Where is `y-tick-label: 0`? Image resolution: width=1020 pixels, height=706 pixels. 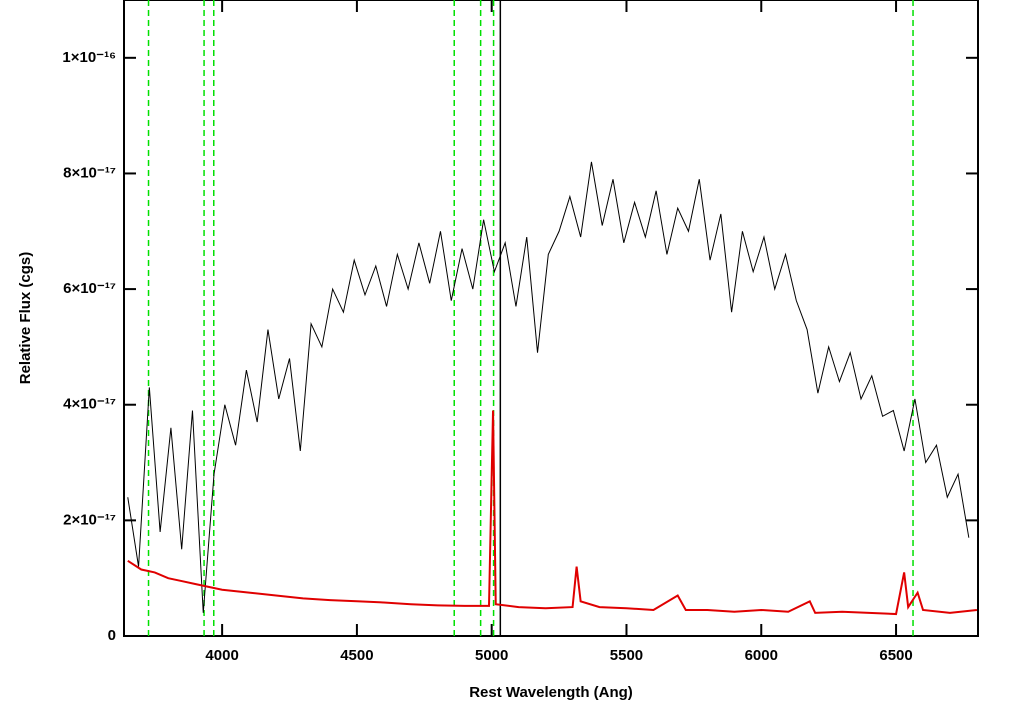 y-tick-label: 0 is located at coordinates (112, 635).